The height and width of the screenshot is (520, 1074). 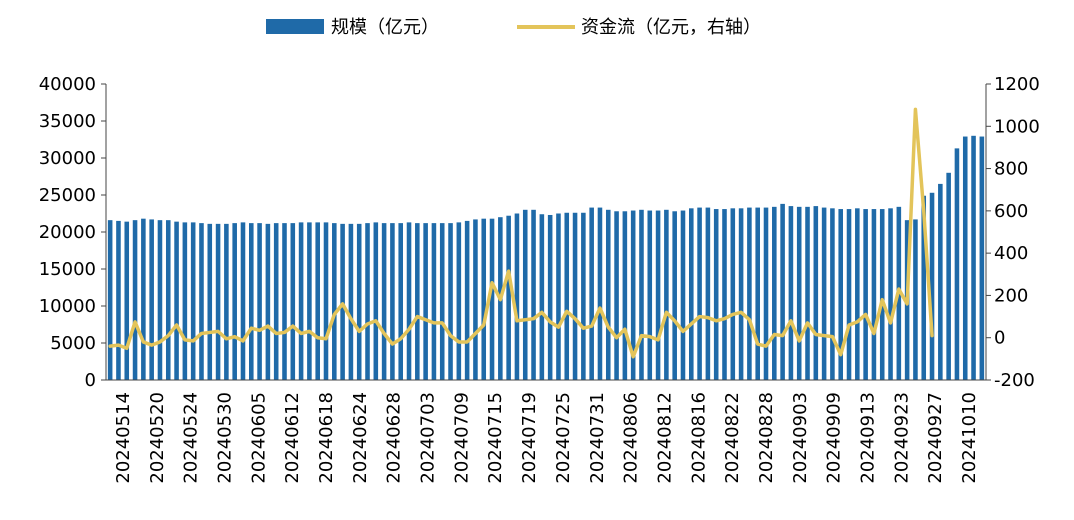 I want to click on right-axis-tick-label: 1000, so click(x=1017, y=126).